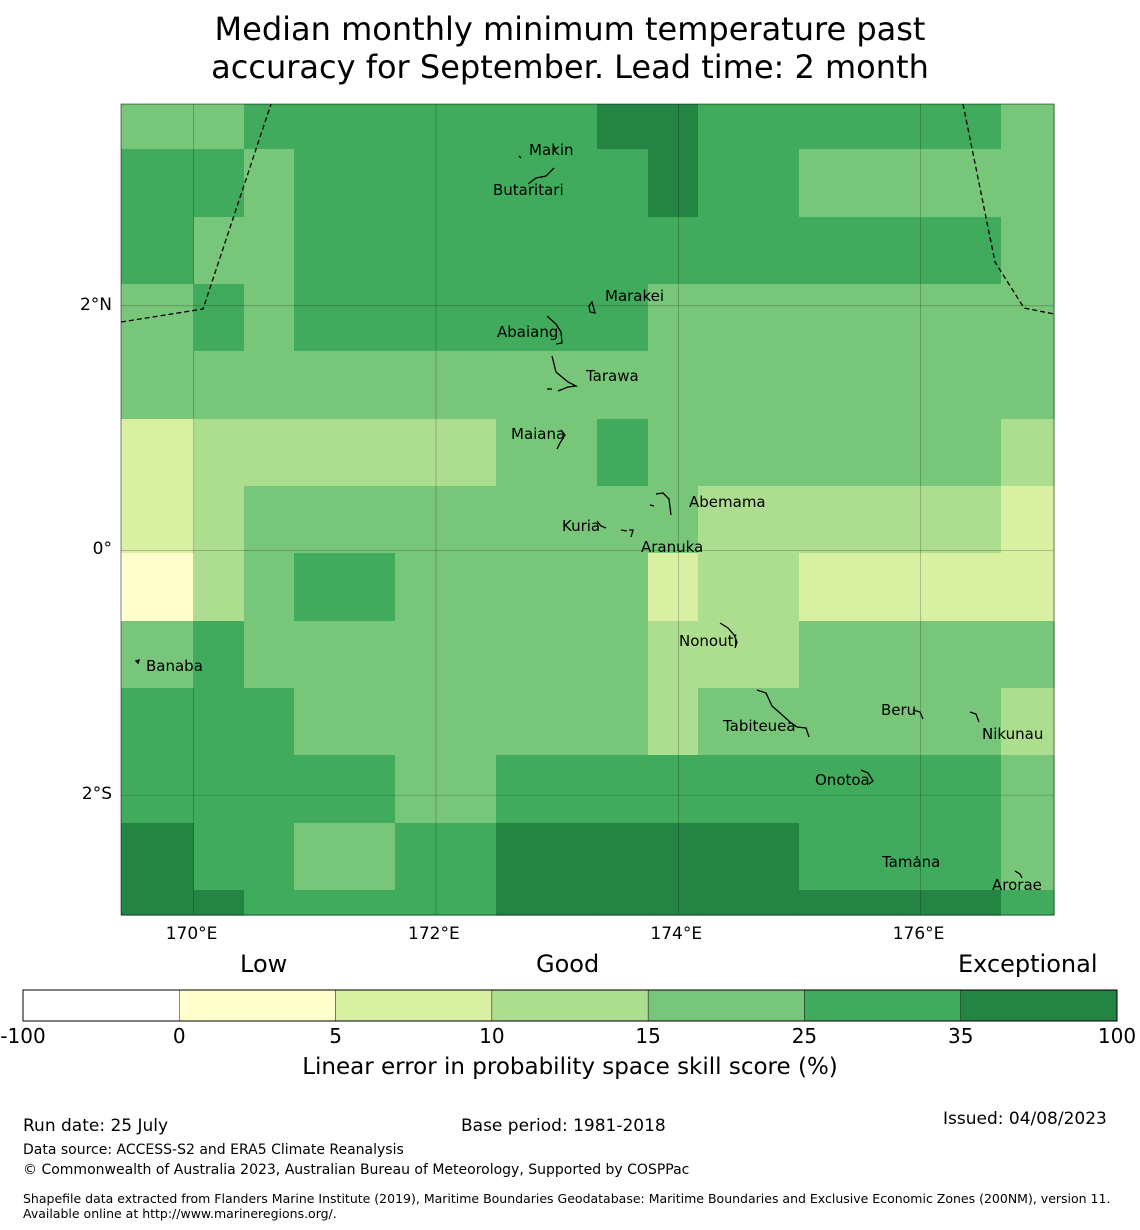  Describe the element at coordinates (568, 964) in the screenshot. I see `colorbar-heading-good: Good` at that location.